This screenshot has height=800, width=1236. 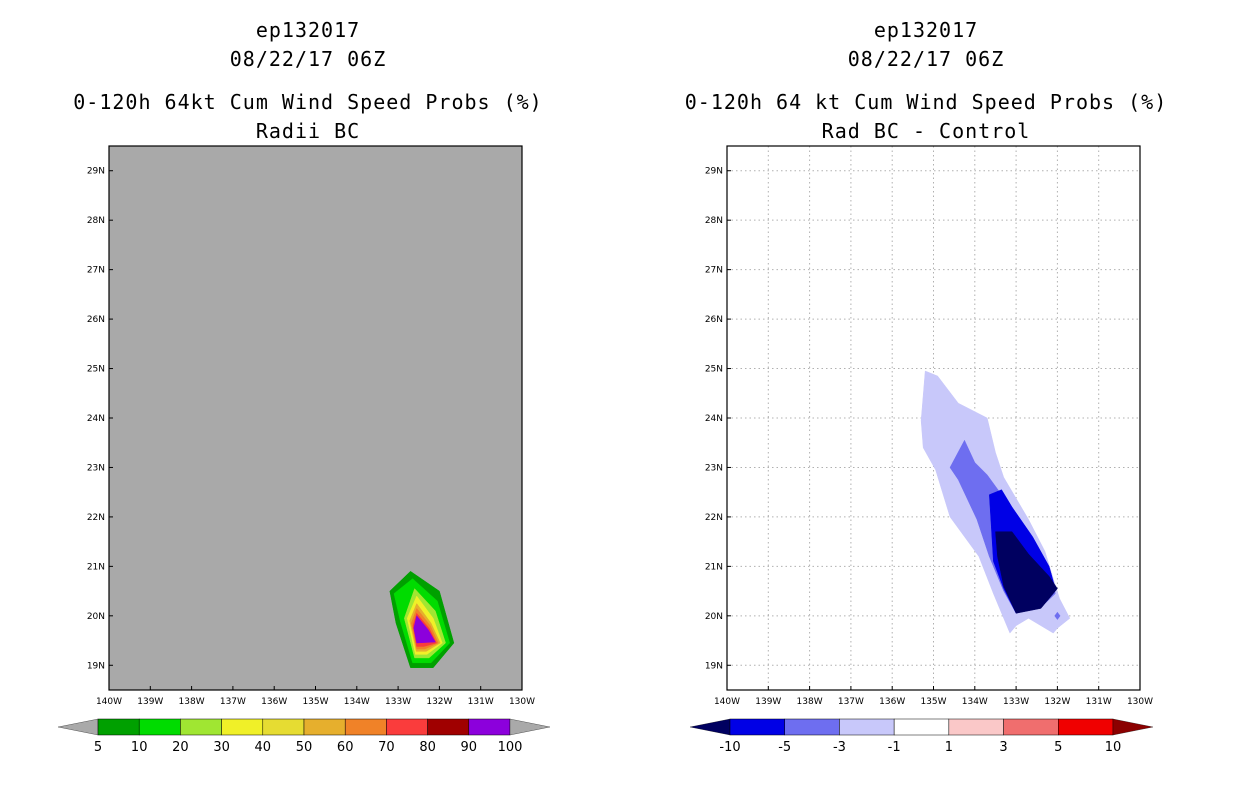 What do you see at coordinates (727, 702) in the screenshot?
I see `right-x-tick-label: 140W` at bounding box center [727, 702].